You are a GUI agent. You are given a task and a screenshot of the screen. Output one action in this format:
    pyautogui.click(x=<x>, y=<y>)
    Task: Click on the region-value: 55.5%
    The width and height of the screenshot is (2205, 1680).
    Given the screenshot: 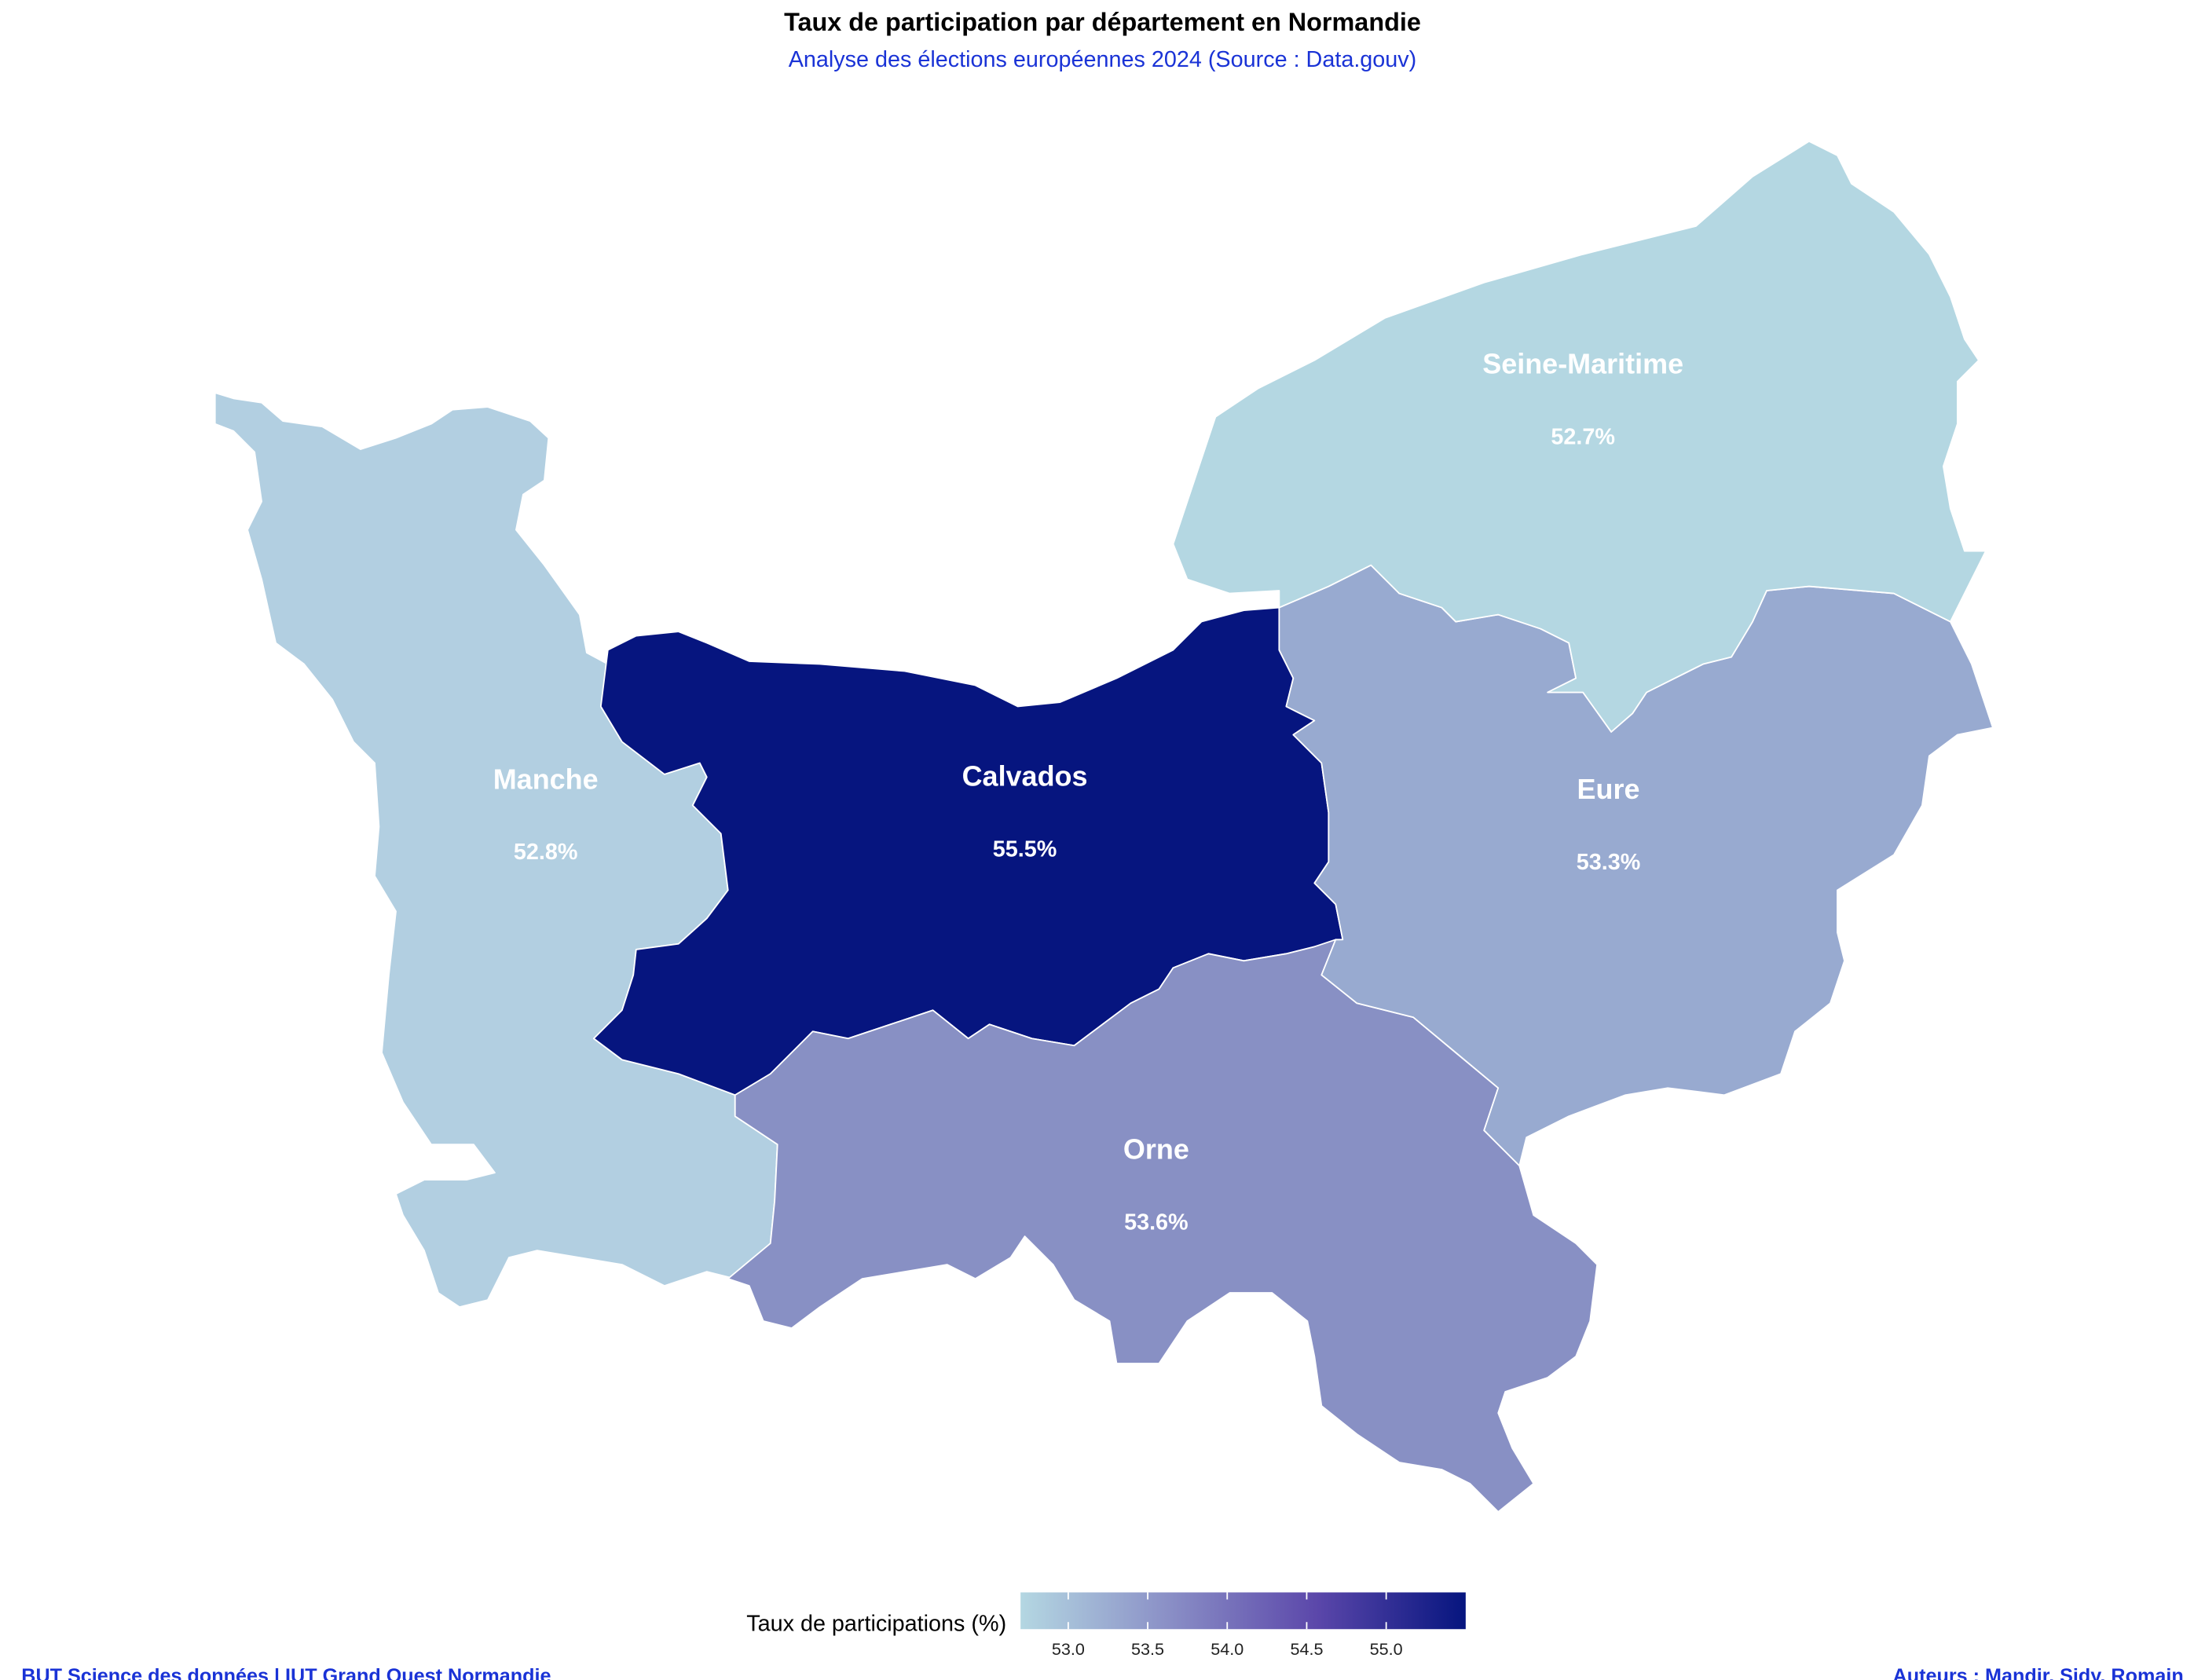 What is the action you would take?
    pyautogui.click(x=1025, y=849)
    